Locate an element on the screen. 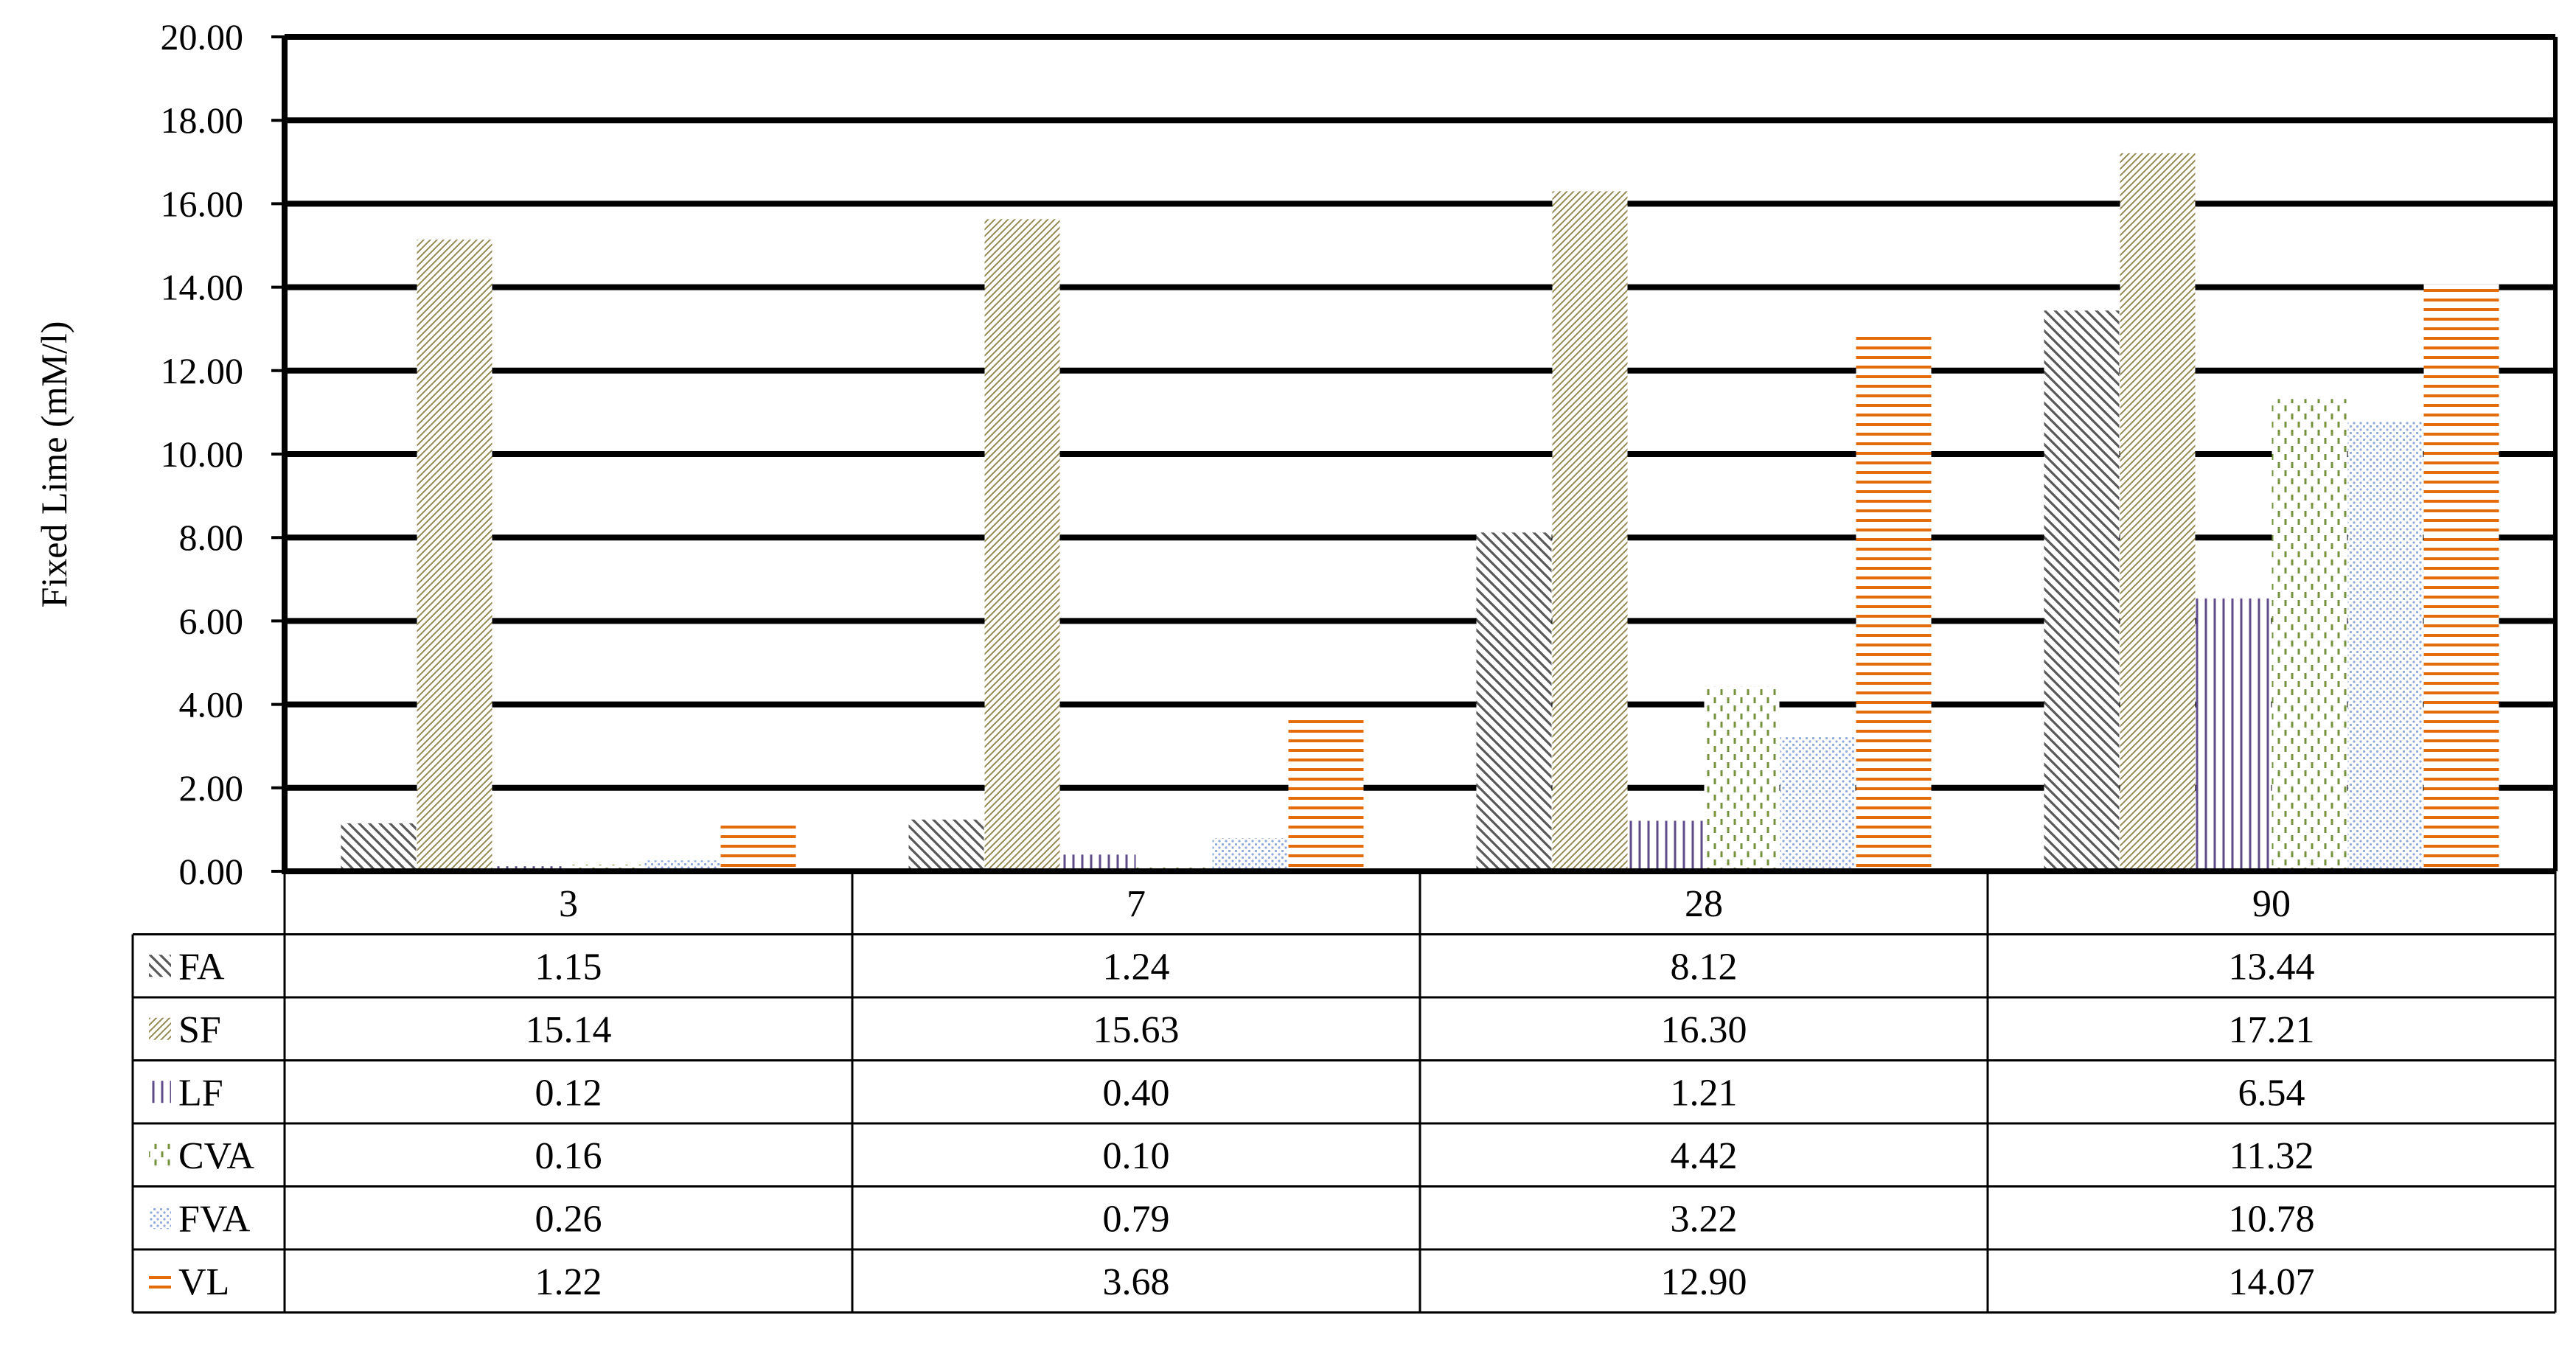 The height and width of the screenshot is (1346, 2576). data-label: 14.07 is located at coordinates (2272, 1282).